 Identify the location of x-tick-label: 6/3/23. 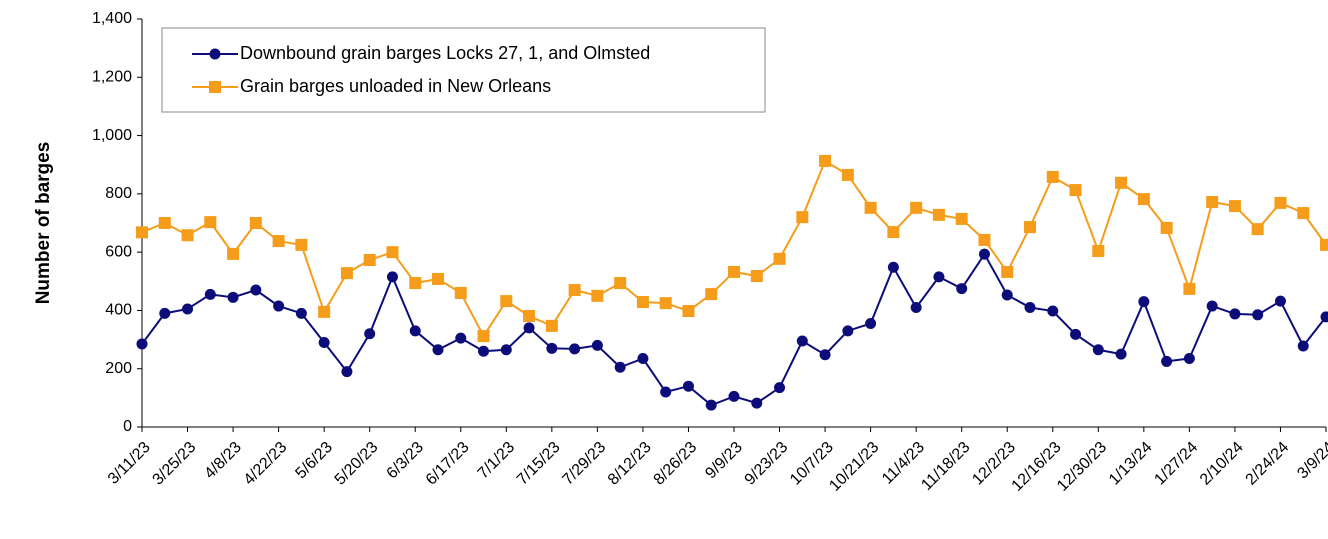
(406, 461).